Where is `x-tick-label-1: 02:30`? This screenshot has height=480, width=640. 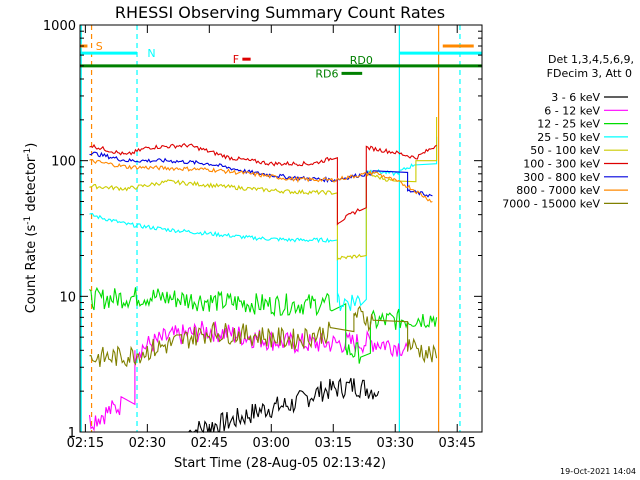 x-tick-label-1: 02:30 is located at coordinates (147, 443).